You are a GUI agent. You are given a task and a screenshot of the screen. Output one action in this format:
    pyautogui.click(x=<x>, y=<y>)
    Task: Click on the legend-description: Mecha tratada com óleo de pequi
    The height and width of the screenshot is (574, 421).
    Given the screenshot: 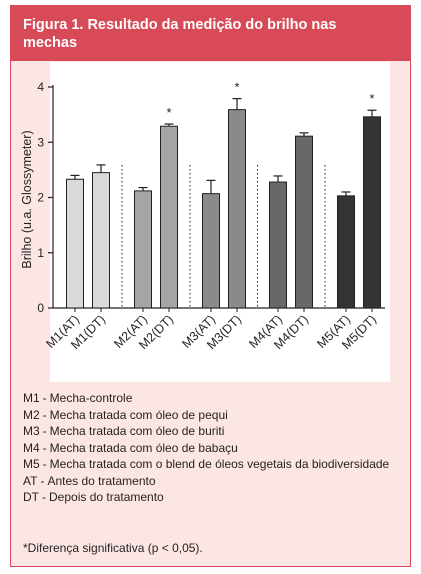 What is the action you would take?
    pyautogui.click(x=138, y=414)
    